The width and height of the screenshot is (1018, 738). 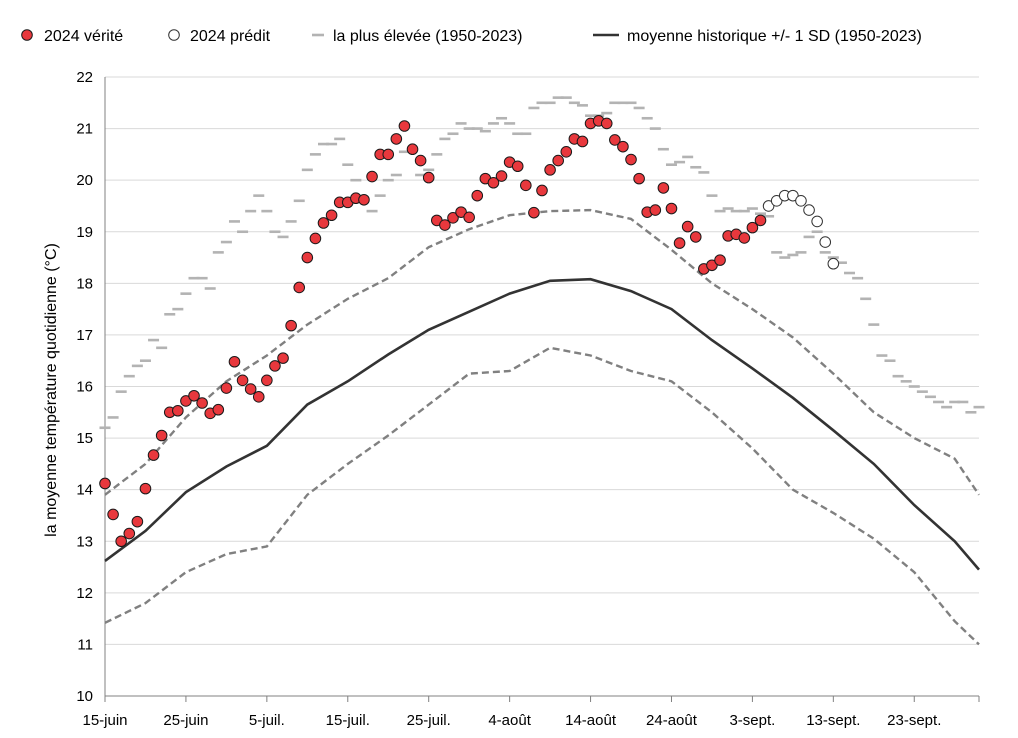 I want to click on y-tick-label: 14, so click(x=84, y=490).